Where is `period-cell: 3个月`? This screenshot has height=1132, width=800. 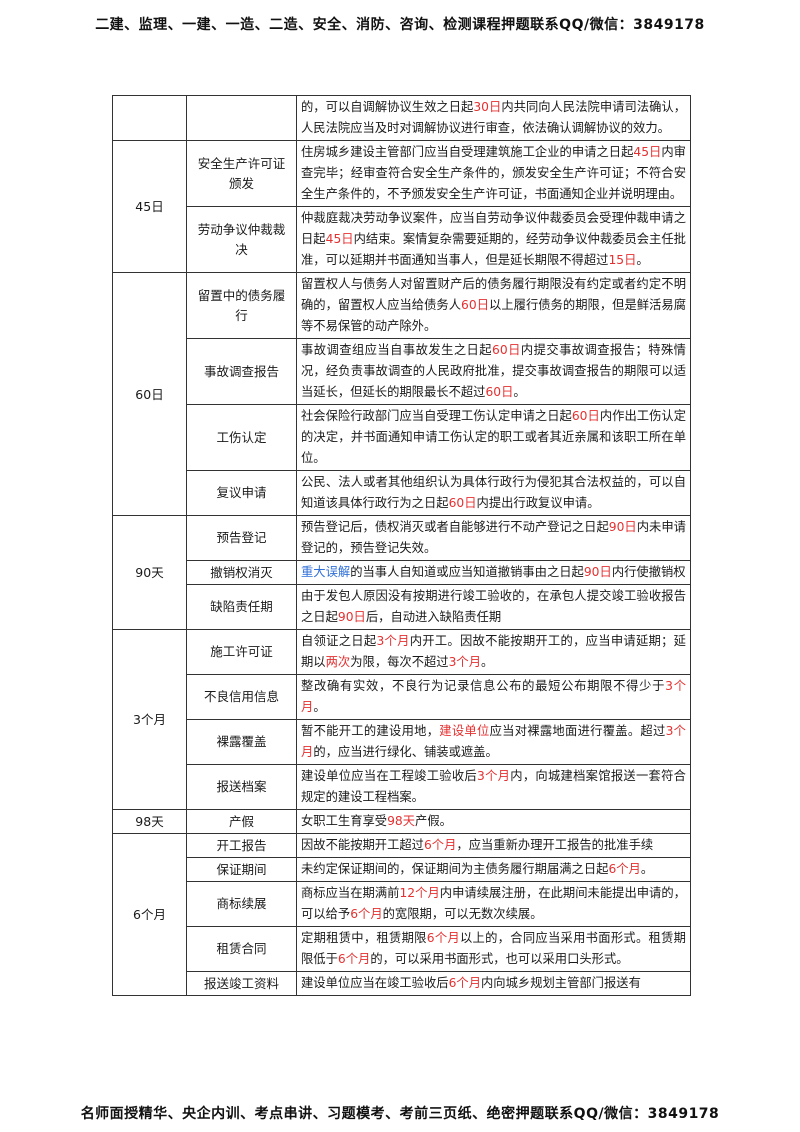
period-cell: 3个月 is located at coordinates (149, 719).